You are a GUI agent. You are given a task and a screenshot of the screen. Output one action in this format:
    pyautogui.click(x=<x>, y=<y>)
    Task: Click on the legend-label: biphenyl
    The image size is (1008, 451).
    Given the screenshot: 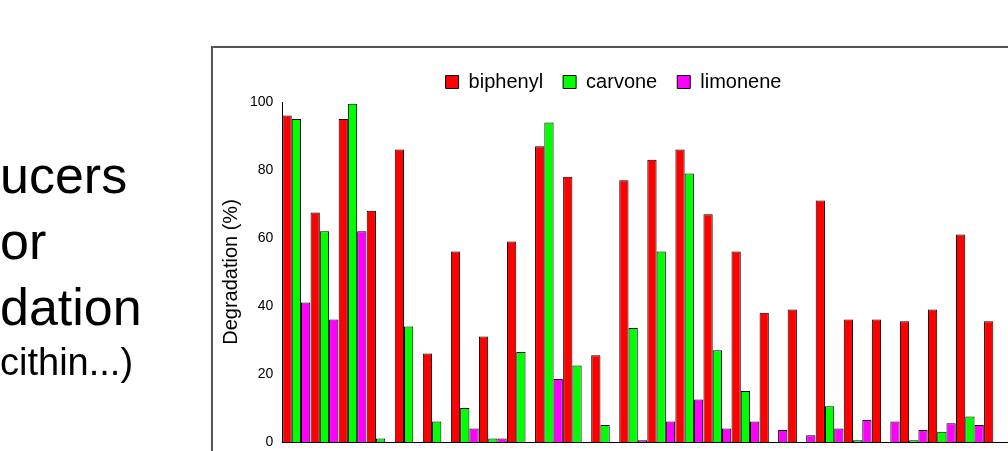 What is the action you would take?
    pyautogui.click(x=506, y=80)
    